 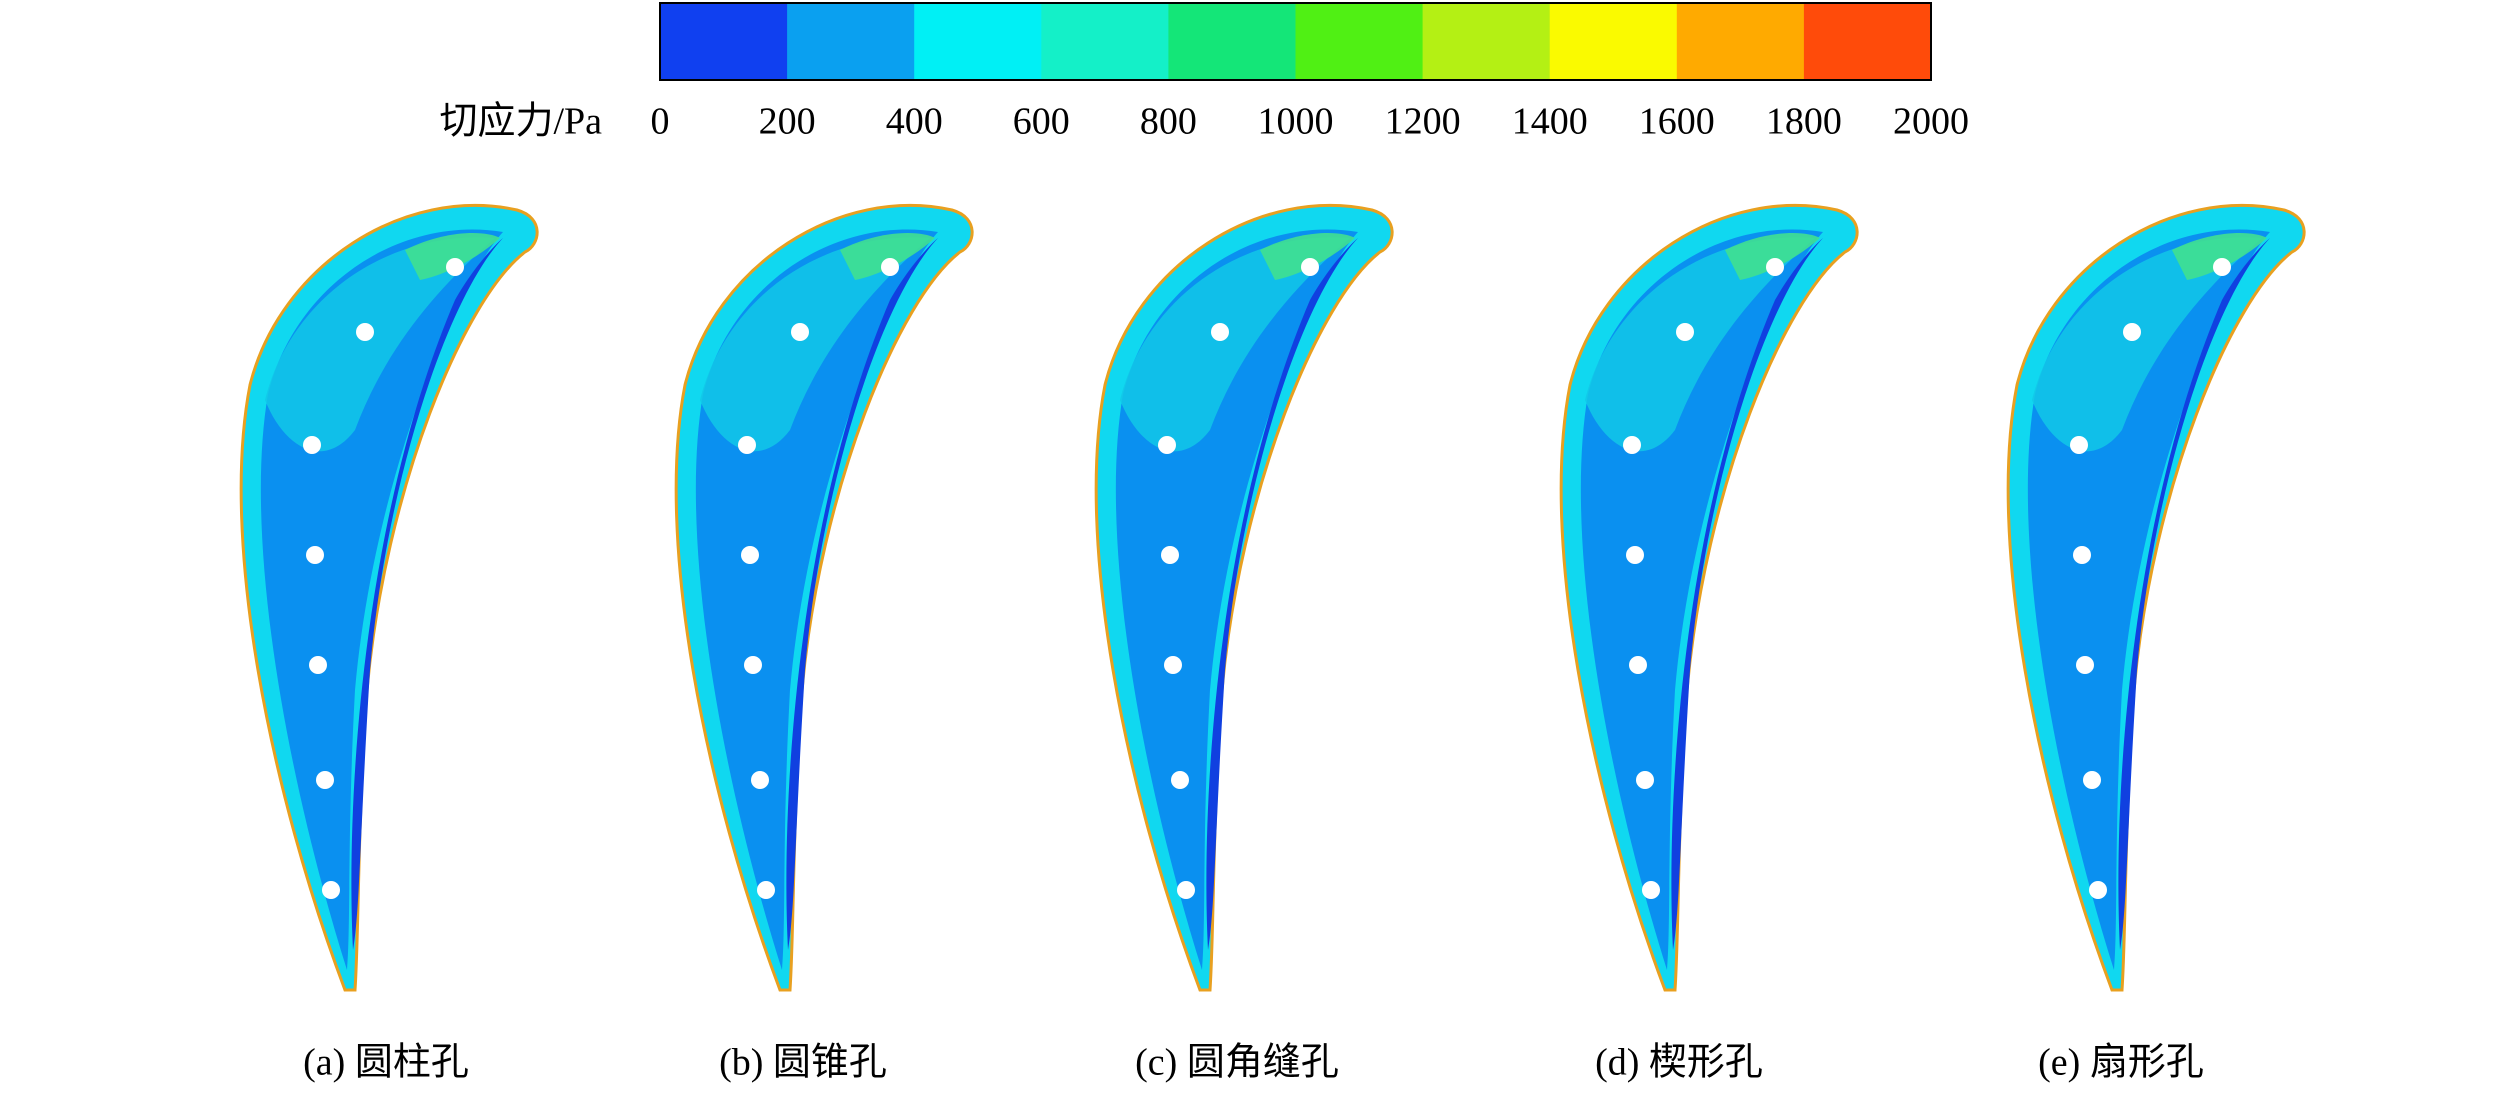 What do you see at coordinates (1296, 122) in the screenshot?
I see `colorbar-tick-label: 1000` at bounding box center [1296, 122].